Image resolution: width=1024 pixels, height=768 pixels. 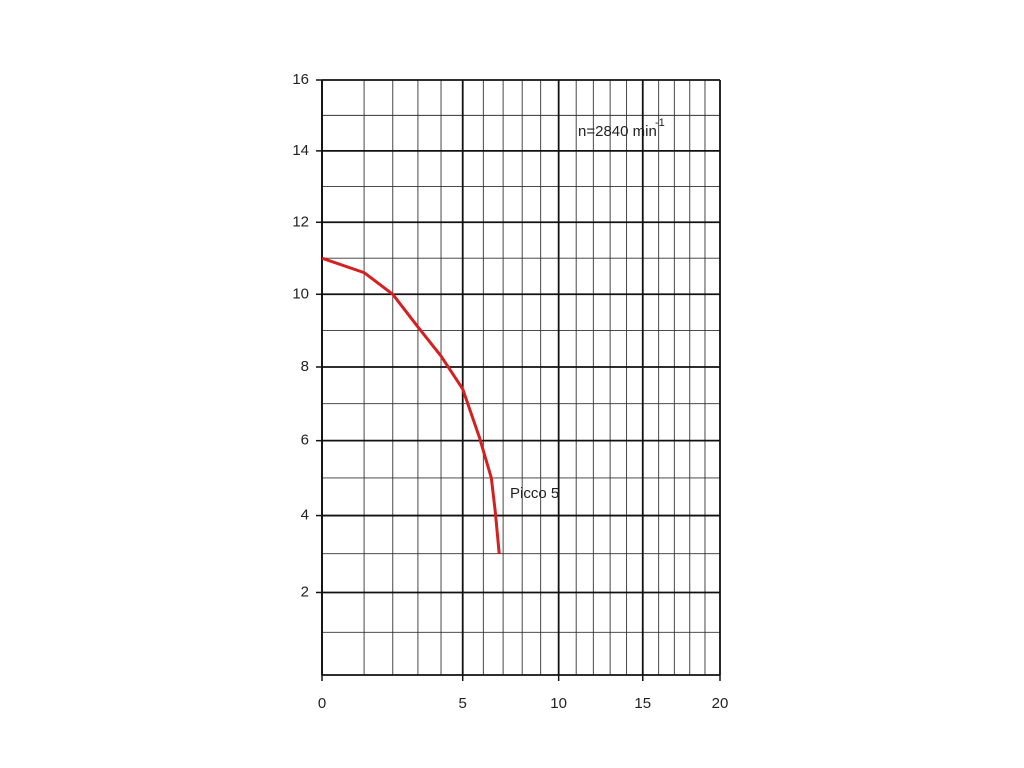 I want to click on series-line, so click(x=411, y=405).